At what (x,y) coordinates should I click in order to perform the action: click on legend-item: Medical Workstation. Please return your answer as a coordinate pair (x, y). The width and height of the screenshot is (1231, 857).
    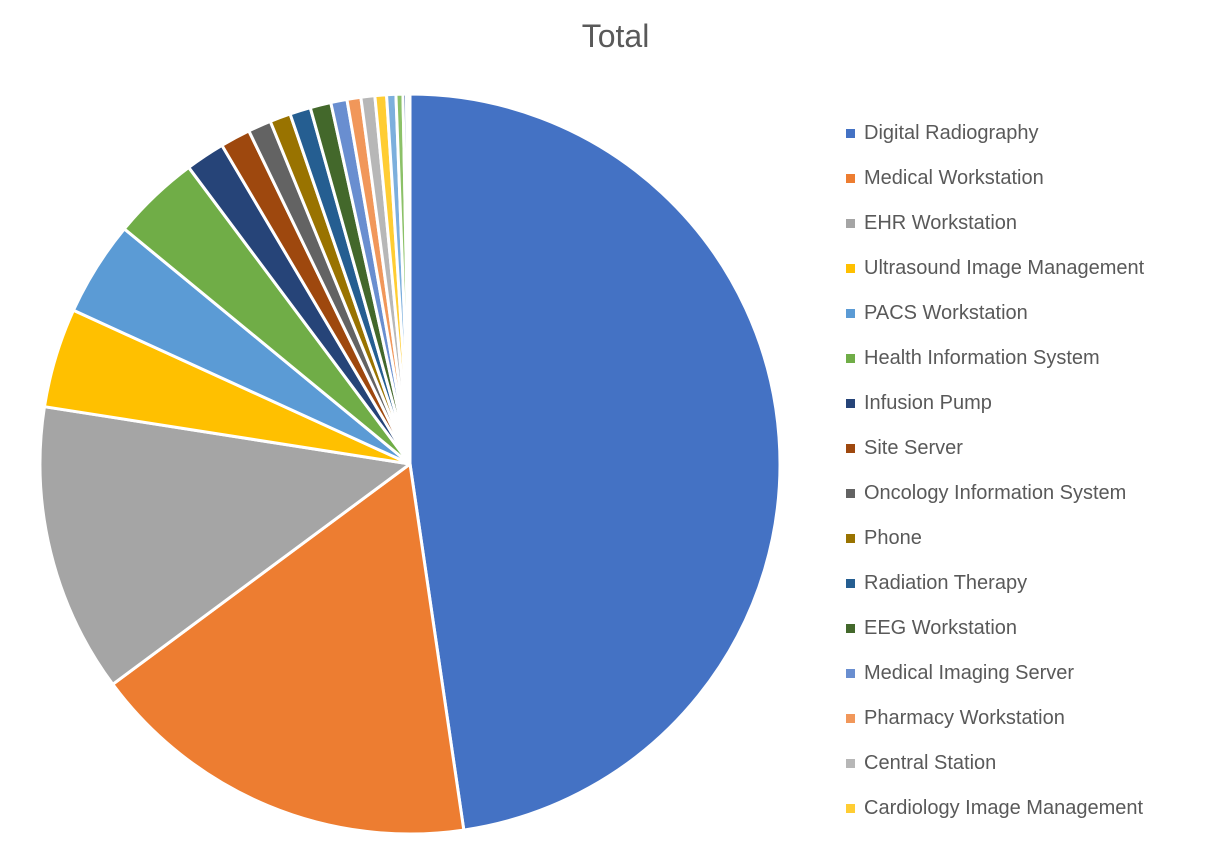
    Looking at the image, I should click on (995, 178).